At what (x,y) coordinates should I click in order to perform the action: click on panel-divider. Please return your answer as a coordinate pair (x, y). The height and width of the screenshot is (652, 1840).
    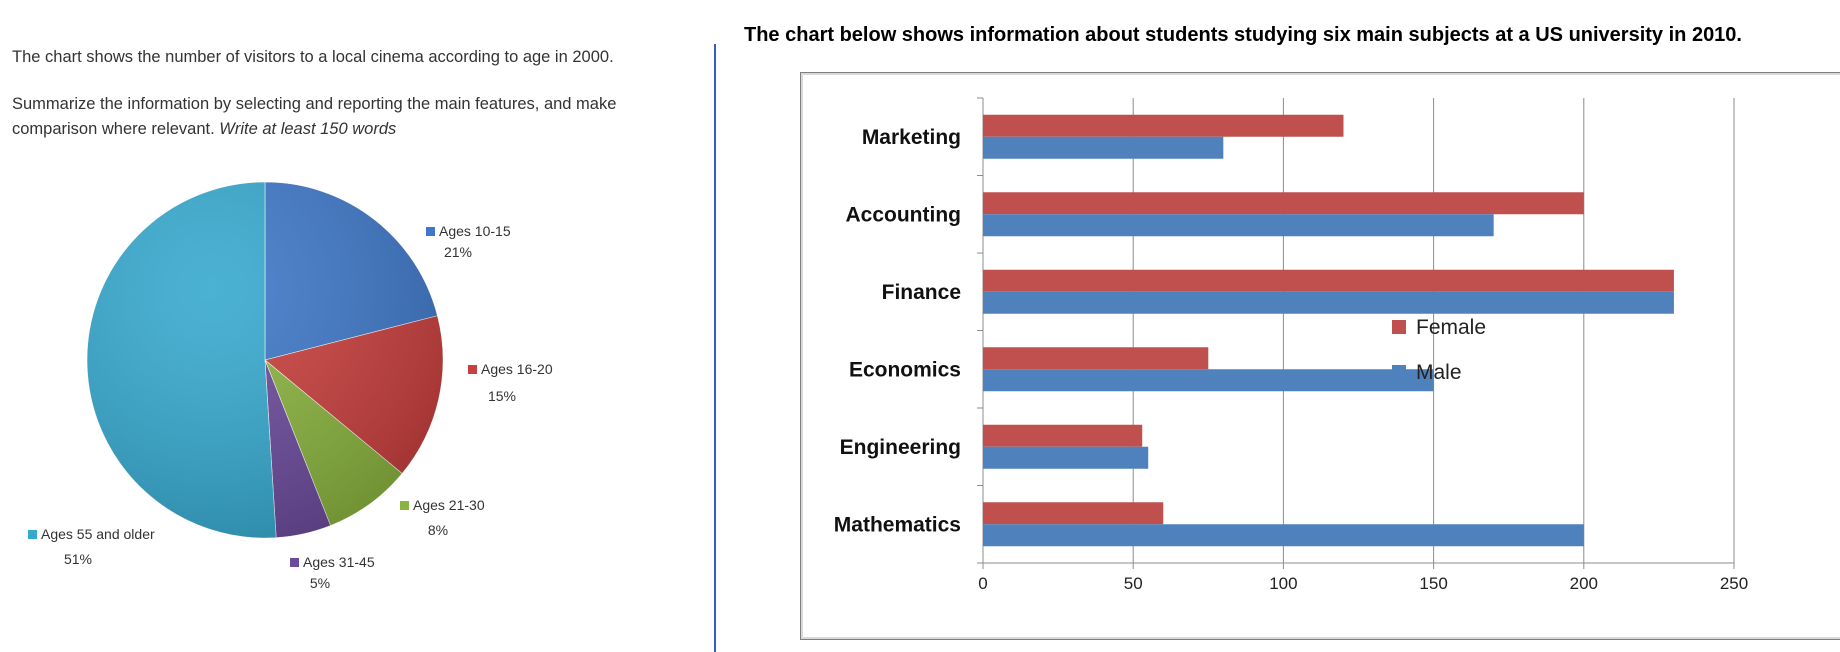
    Looking at the image, I should click on (715, 348).